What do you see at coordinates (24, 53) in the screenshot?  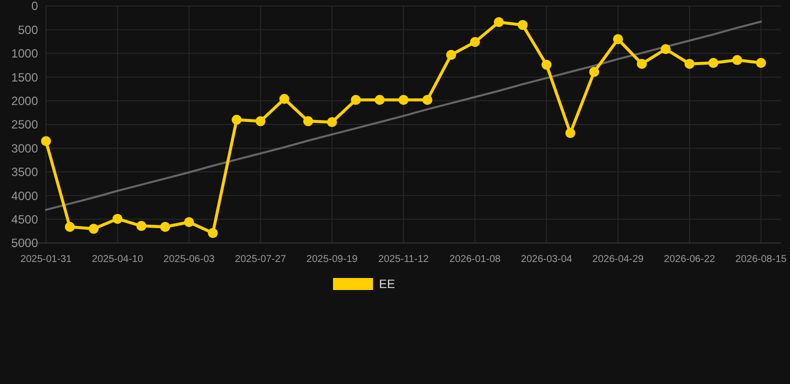 I see `y-tick-label: 1000` at bounding box center [24, 53].